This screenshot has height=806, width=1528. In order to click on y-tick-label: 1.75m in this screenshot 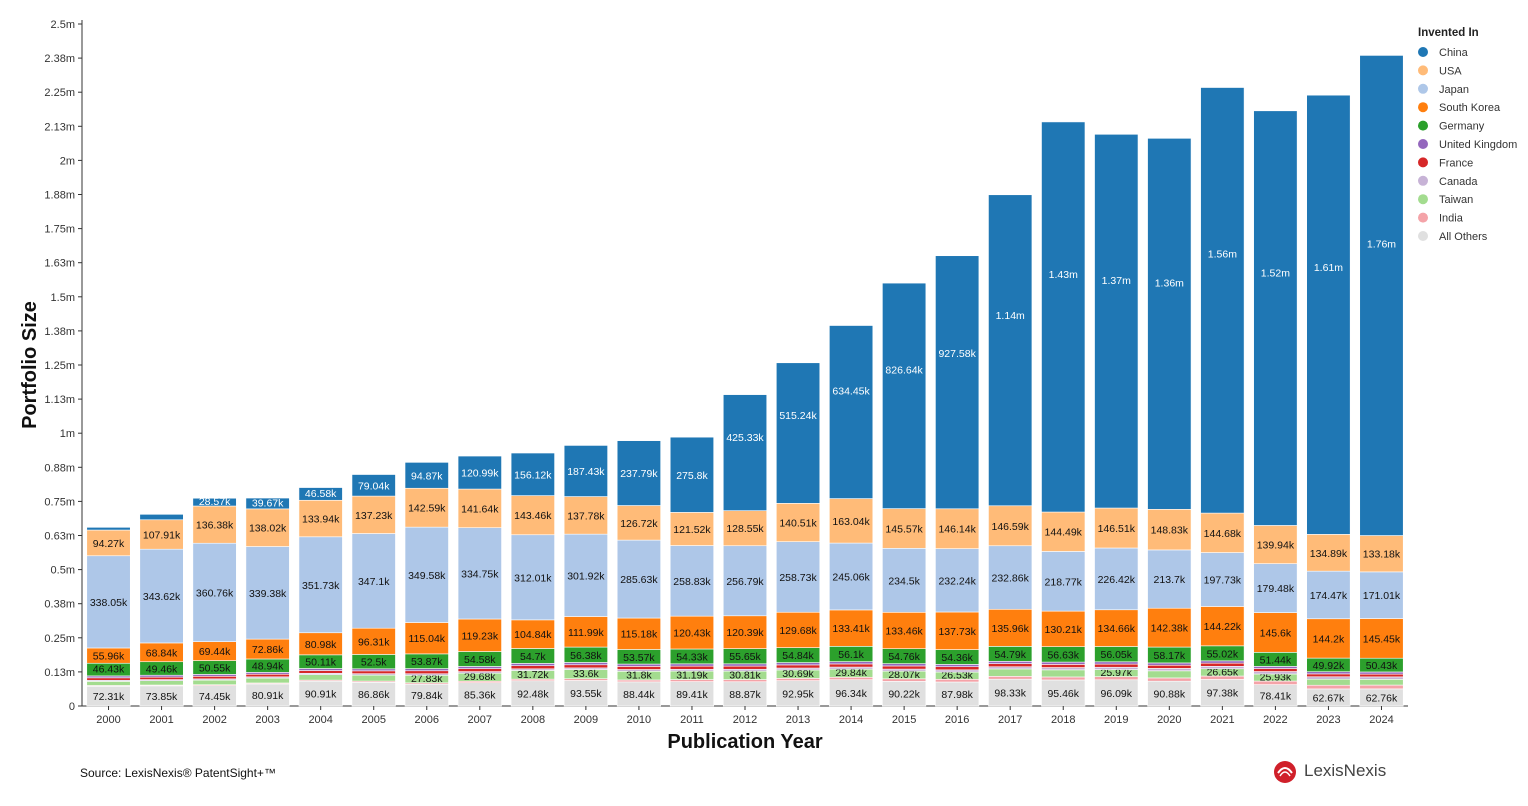, I will do `click(59, 230)`.